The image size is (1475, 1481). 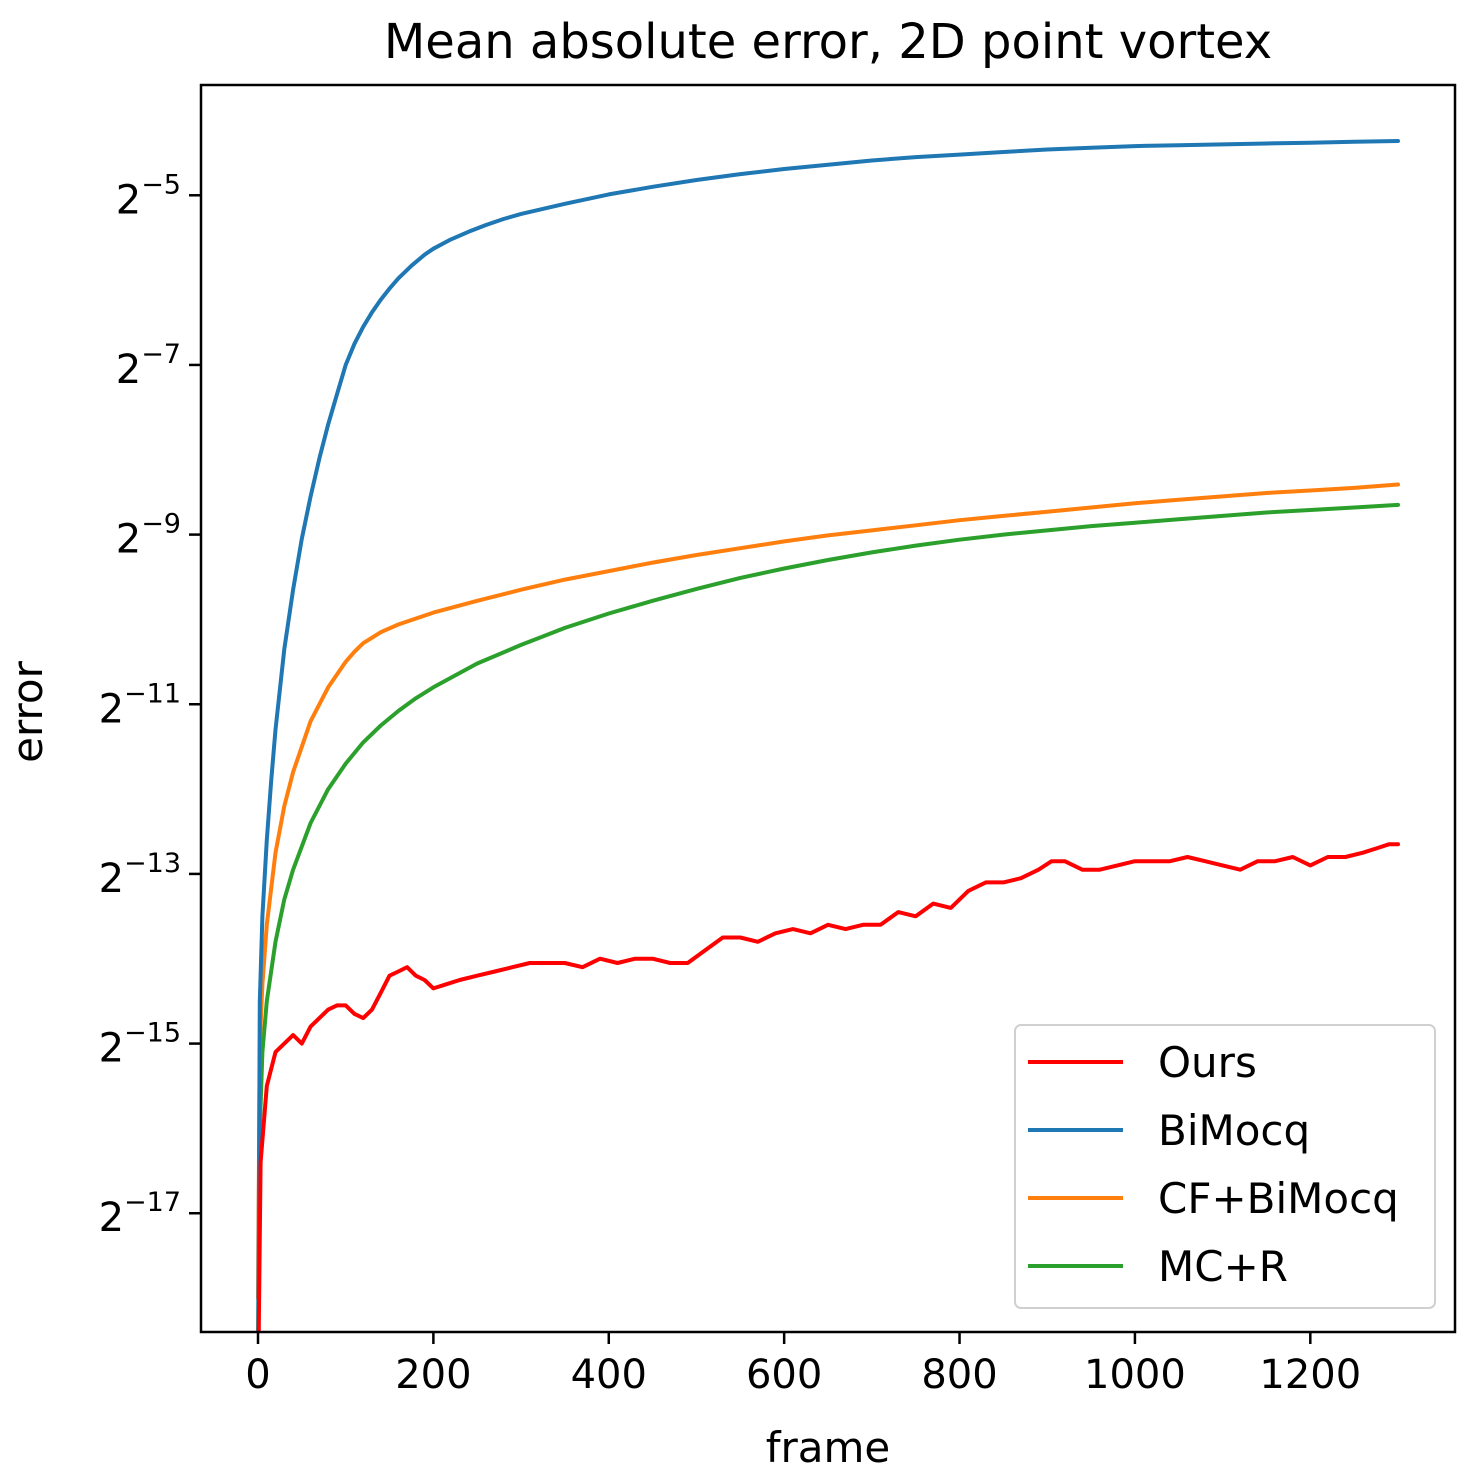 What do you see at coordinates (140, 1214) in the screenshot?
I see `y-tick-label: 2−17` at bounding box center [140, 1214].